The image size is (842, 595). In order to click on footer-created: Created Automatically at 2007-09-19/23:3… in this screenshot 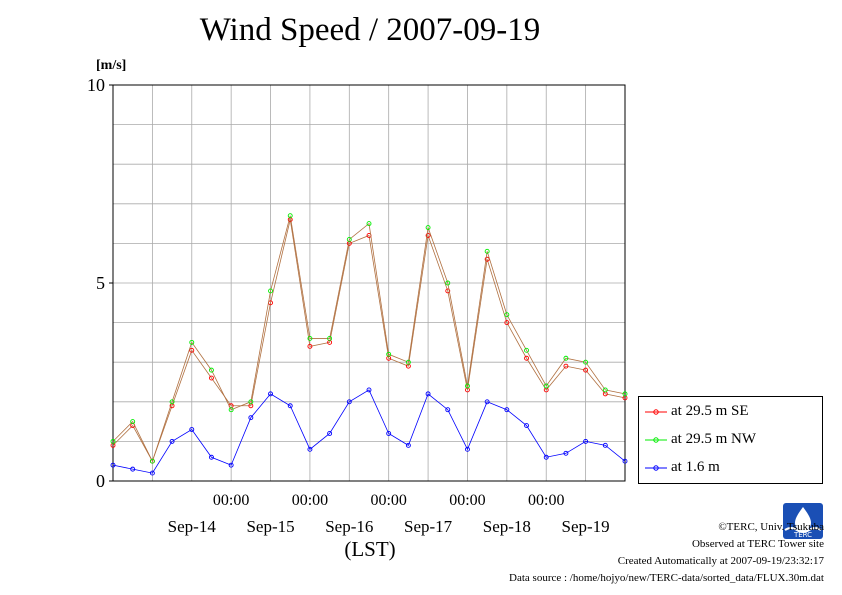, I will do `click(720, 561)`.